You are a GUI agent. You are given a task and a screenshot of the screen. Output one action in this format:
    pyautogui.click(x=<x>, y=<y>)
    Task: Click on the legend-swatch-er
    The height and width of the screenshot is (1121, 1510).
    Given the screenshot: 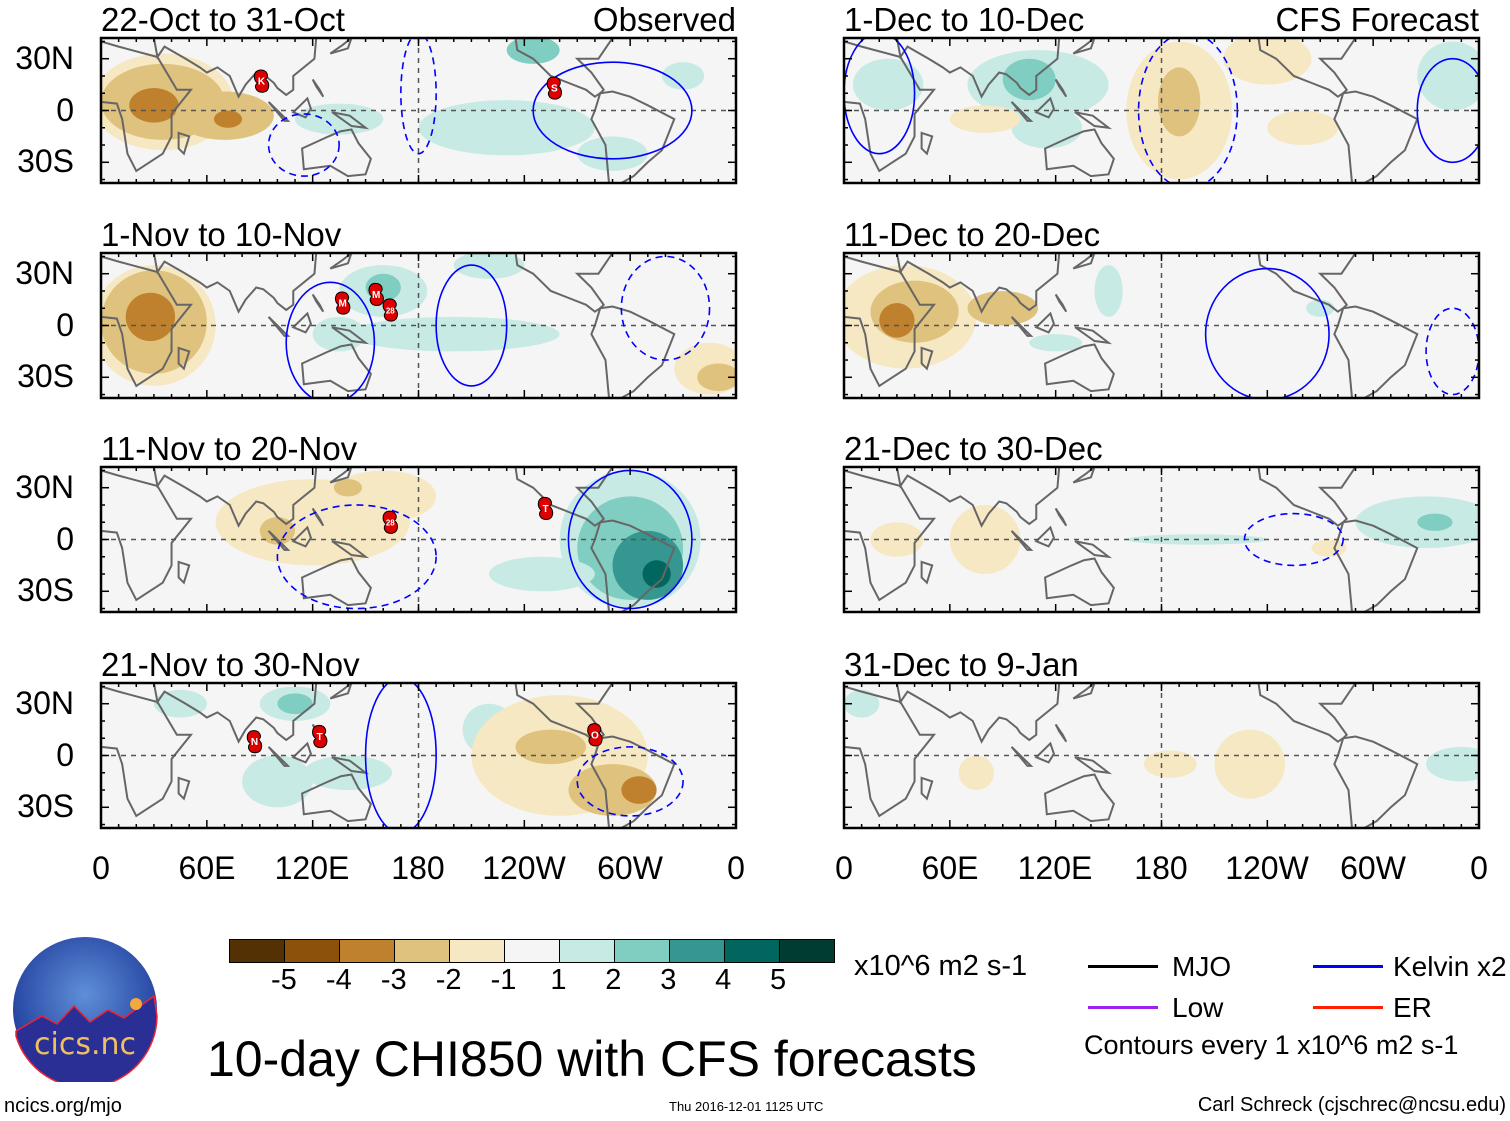 What is the action you would take?
    pyautogui.click(x=1348, y=1007)
    